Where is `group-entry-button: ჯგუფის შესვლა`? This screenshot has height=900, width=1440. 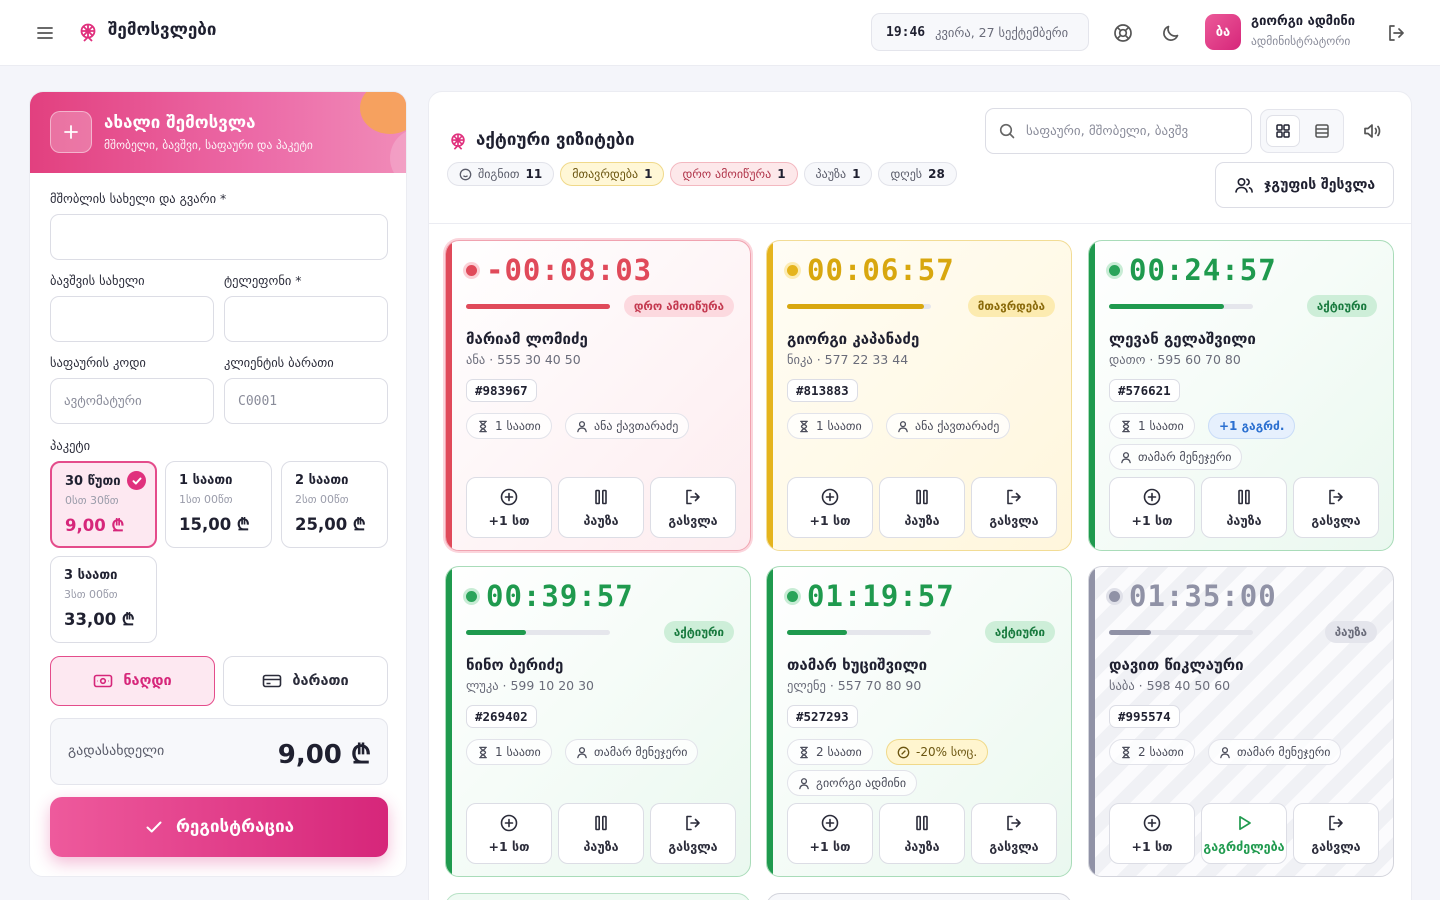
group-entry-button: ჯგუფის შესვლა is located at coordinates (1304, 185).